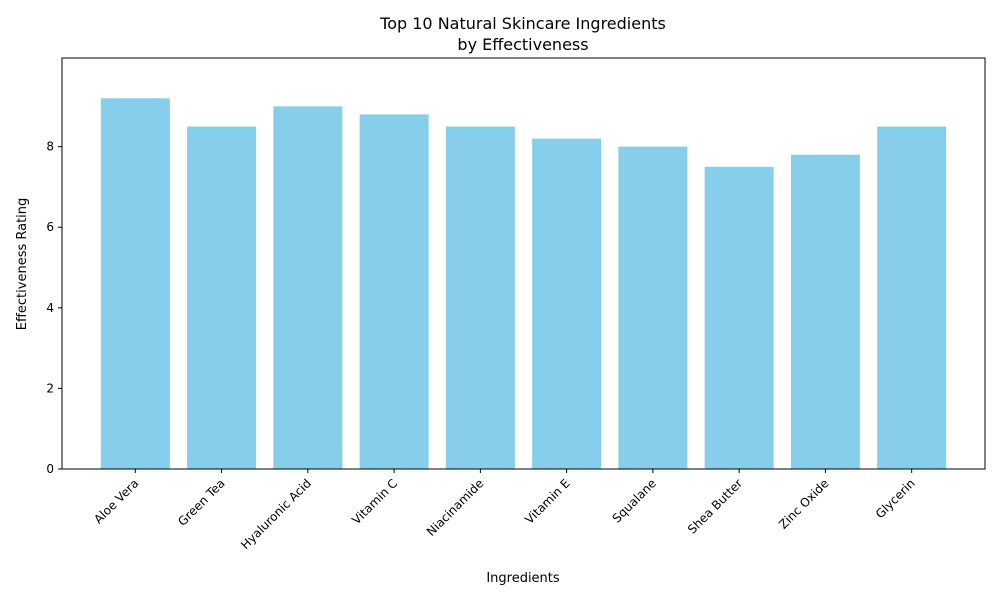  Describe the element at coordinates (912, 297) in the screenshot. I see `bar-glycerin` at that location.